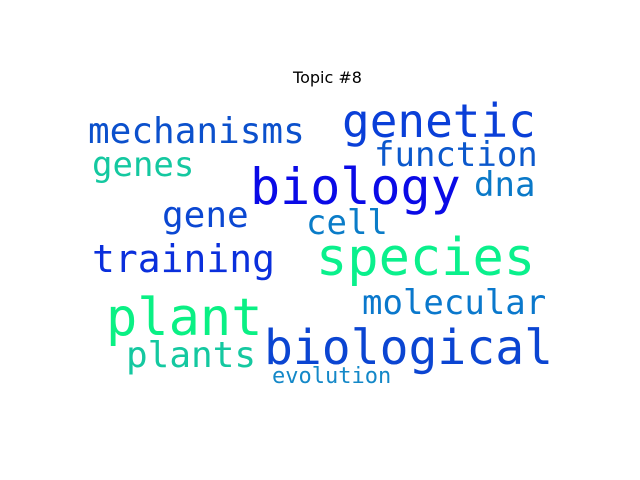 This screenshot has height=480, width=640. What do you see at coordinates (408, 348) in the screenshot?
I see `word-biological: biological` at bounding box center [408, 348].